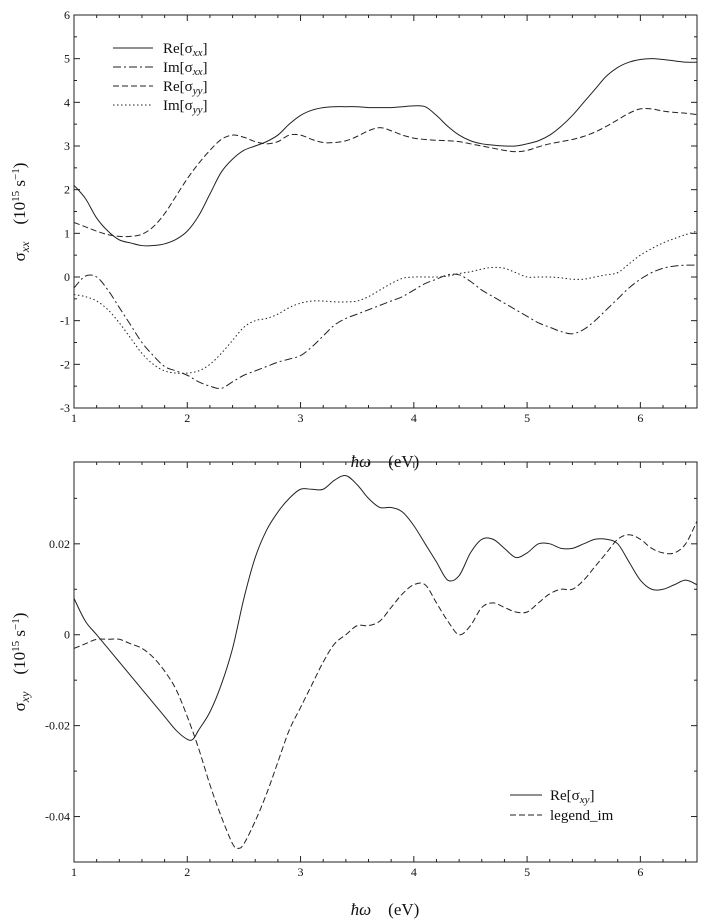 The width and height of the screenshot is (704, 924). I want to click on y-axis-label: σxy (1015 s−1), so click(21, 662).